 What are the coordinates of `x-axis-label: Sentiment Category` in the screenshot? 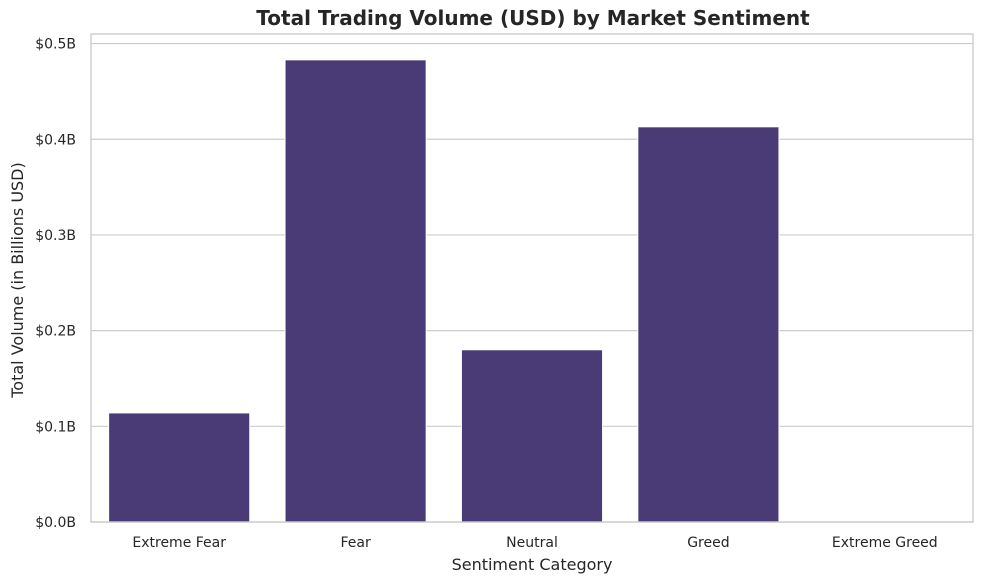 It's located at (532, 564).